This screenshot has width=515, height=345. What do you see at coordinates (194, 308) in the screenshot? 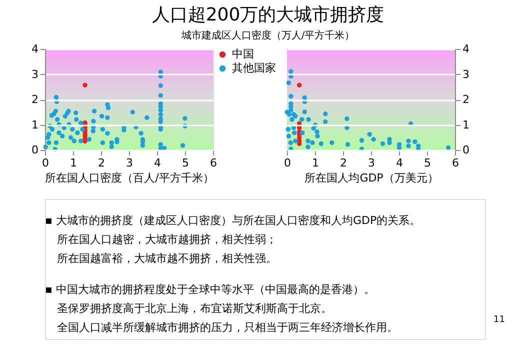
I see `text: 圣保罗拥挤度高于北京上海，布宜诺斯艾利斯高于北京。` at bounding box center [194, 308].